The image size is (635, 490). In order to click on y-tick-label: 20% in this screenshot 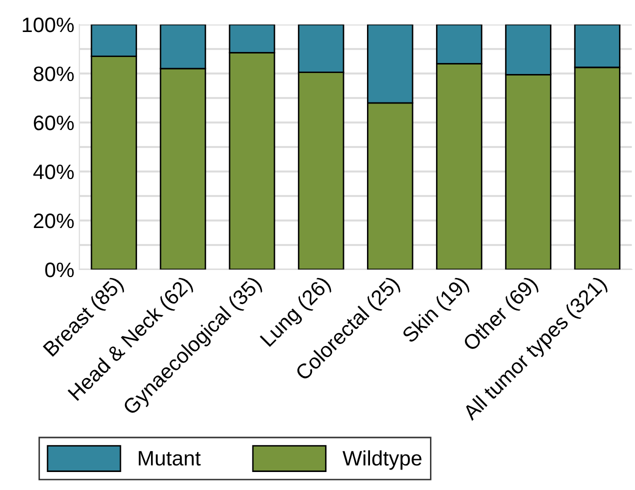, I will do `click(54, 221)`.